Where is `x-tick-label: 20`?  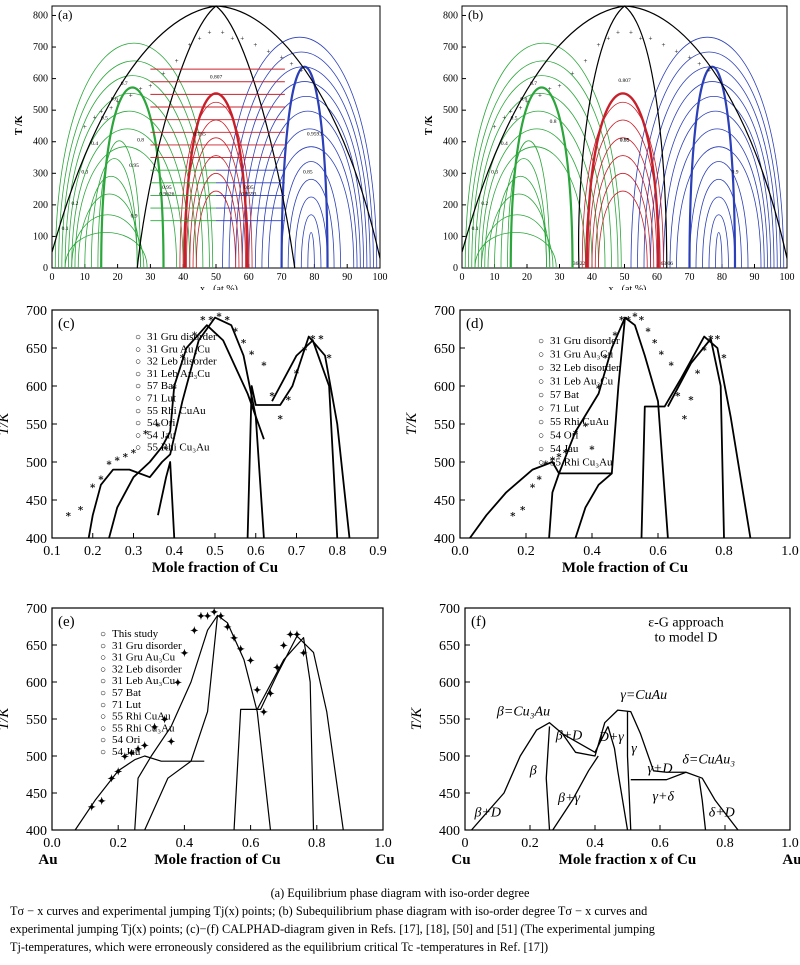 x-tick-label: 20 is located at coordinates (118, 277).